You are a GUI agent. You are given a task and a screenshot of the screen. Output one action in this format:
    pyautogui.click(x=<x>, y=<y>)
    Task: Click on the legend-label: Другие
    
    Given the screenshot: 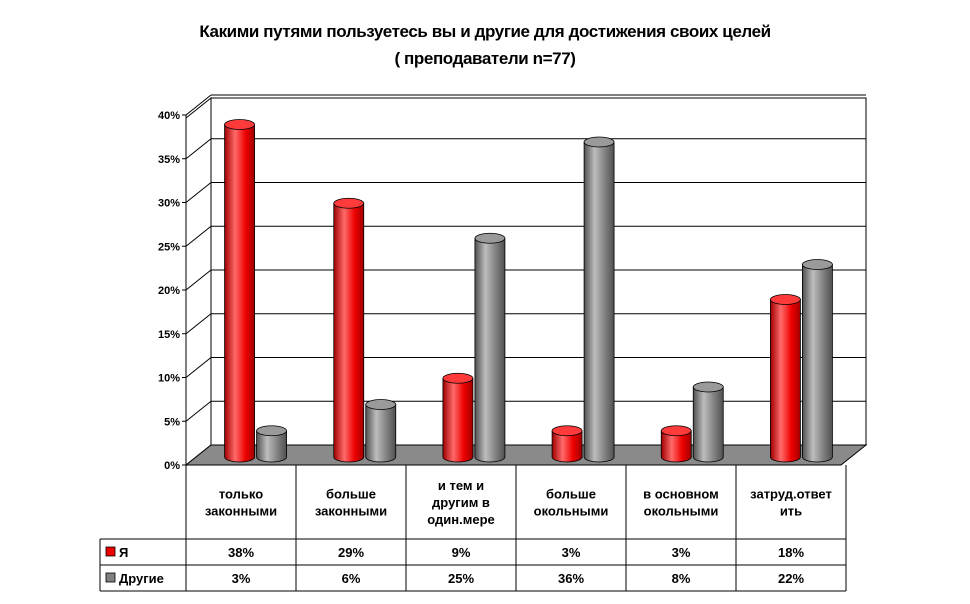 What is the action you would take?
    pyautogui.click(x=141, y=578)
    